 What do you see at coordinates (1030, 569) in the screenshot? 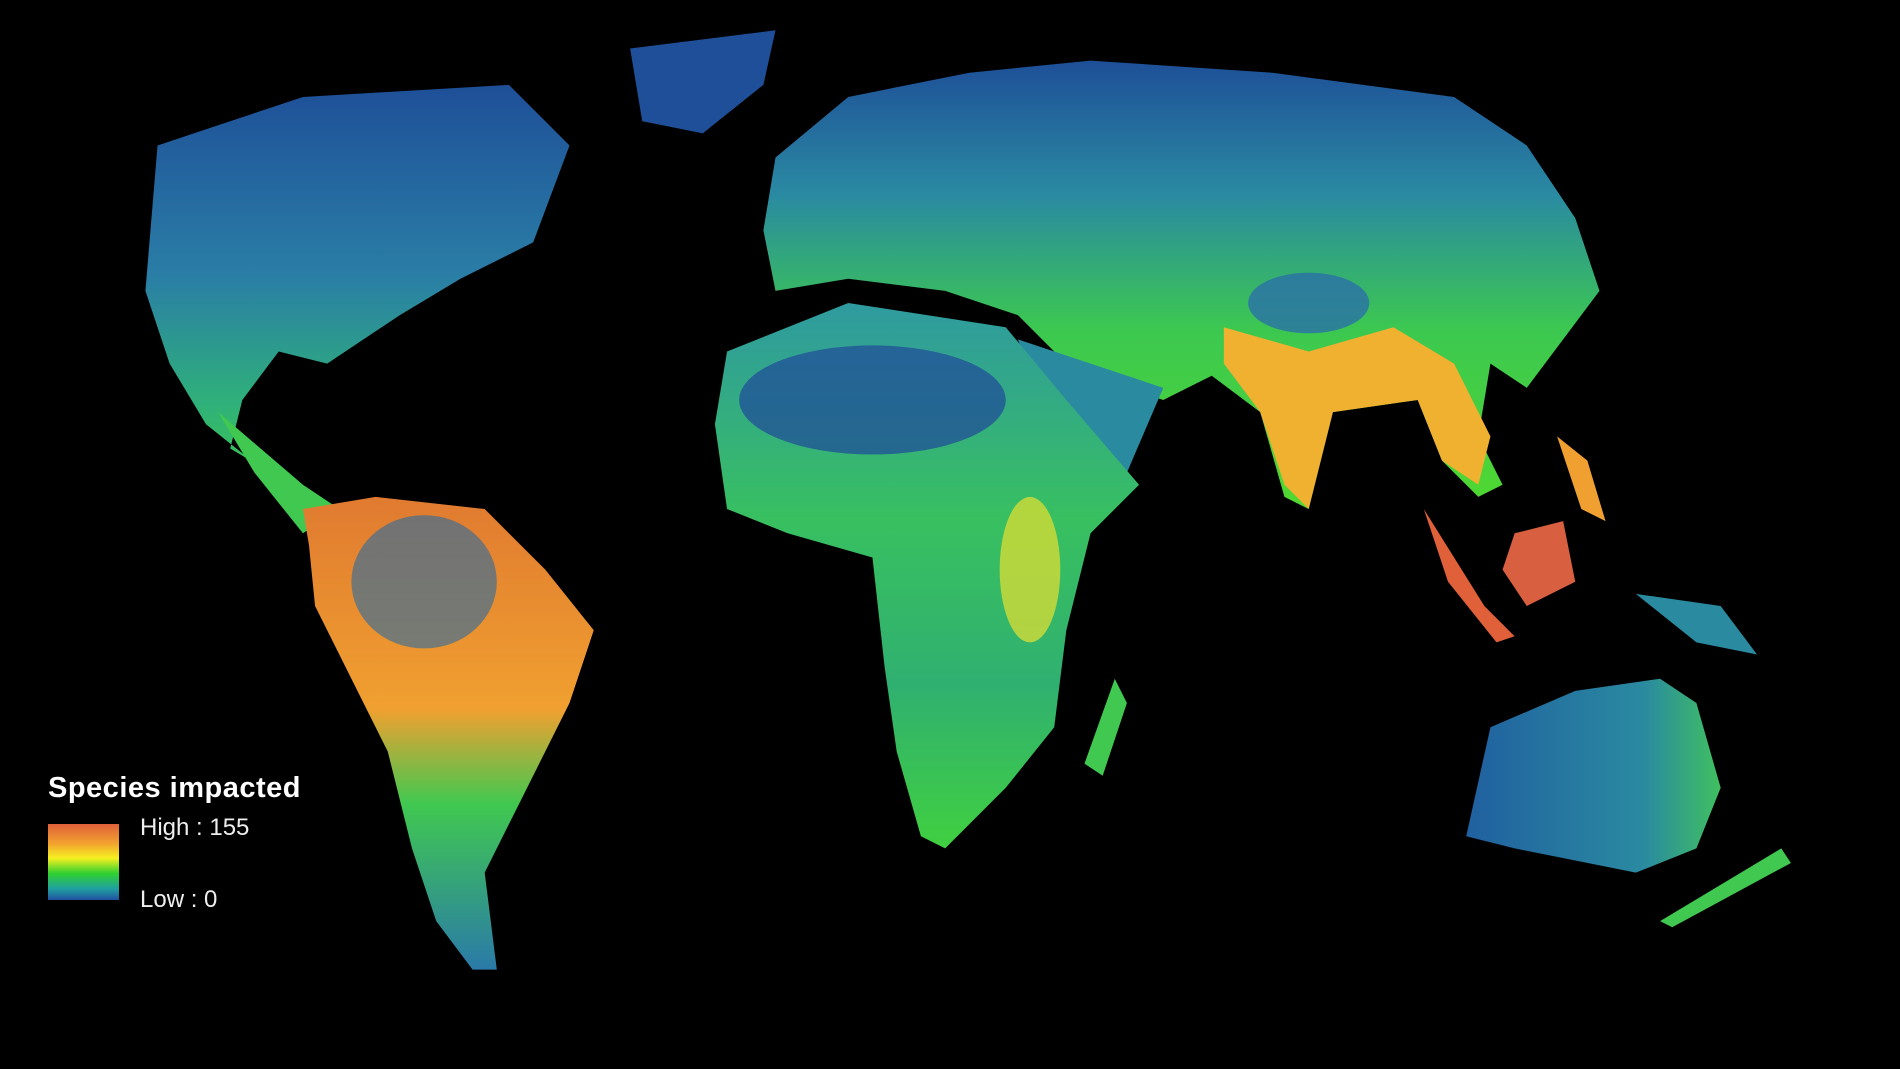
I see `east-africa-high` at bounding box center [1030, 569].